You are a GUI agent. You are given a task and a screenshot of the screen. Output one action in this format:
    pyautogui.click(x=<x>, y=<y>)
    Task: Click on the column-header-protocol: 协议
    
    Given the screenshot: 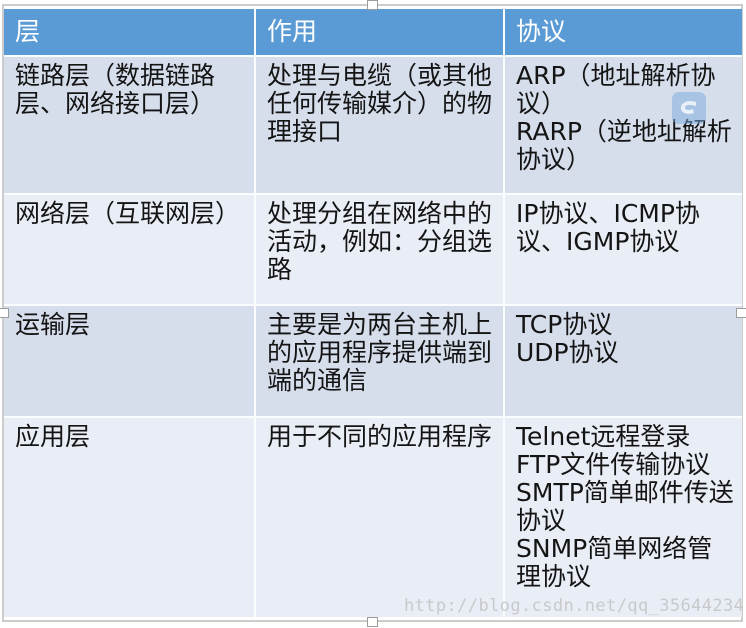 What is the action you would take?
    pyautogui.click(x=623, y=32)
    